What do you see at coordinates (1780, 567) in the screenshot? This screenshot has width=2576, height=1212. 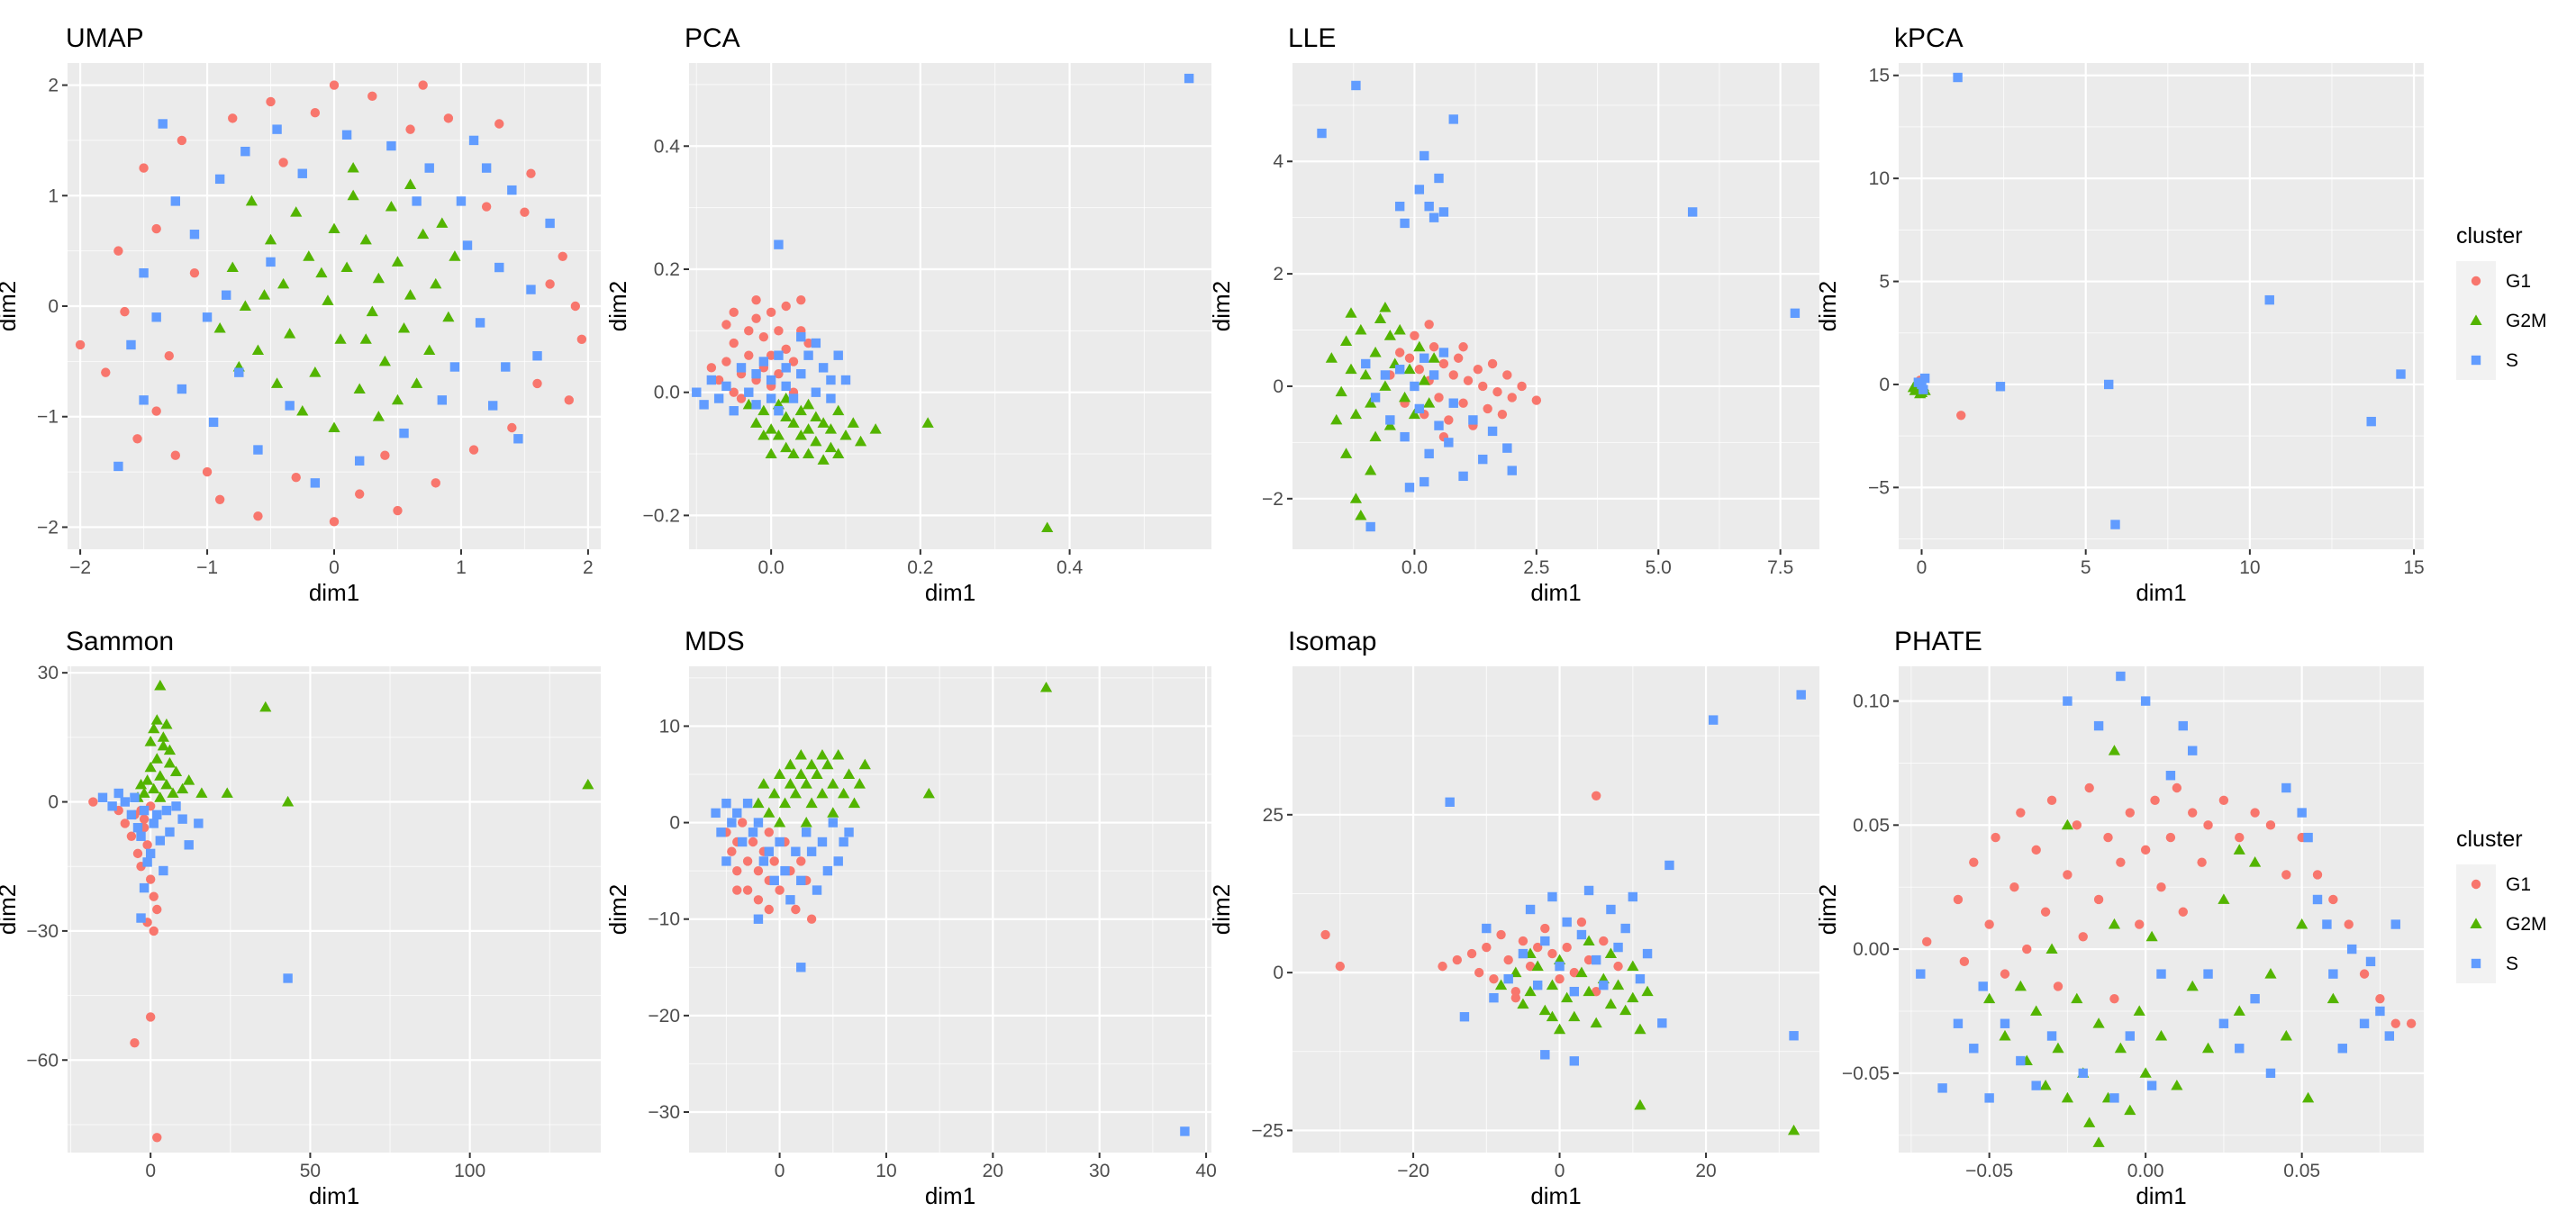 I see `x-tick-label: 7.5` at bounding box center [1780, 567].